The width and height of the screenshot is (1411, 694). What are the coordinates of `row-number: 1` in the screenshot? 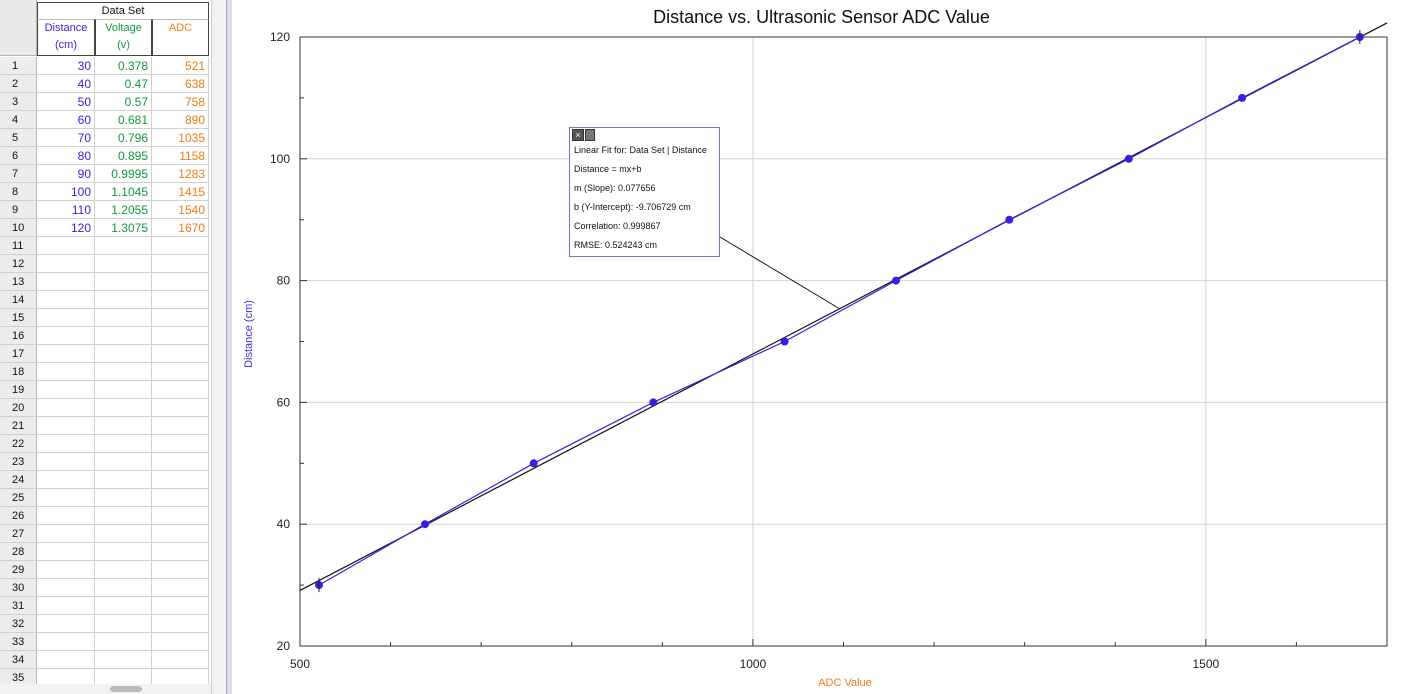 It's located at (18, 66).